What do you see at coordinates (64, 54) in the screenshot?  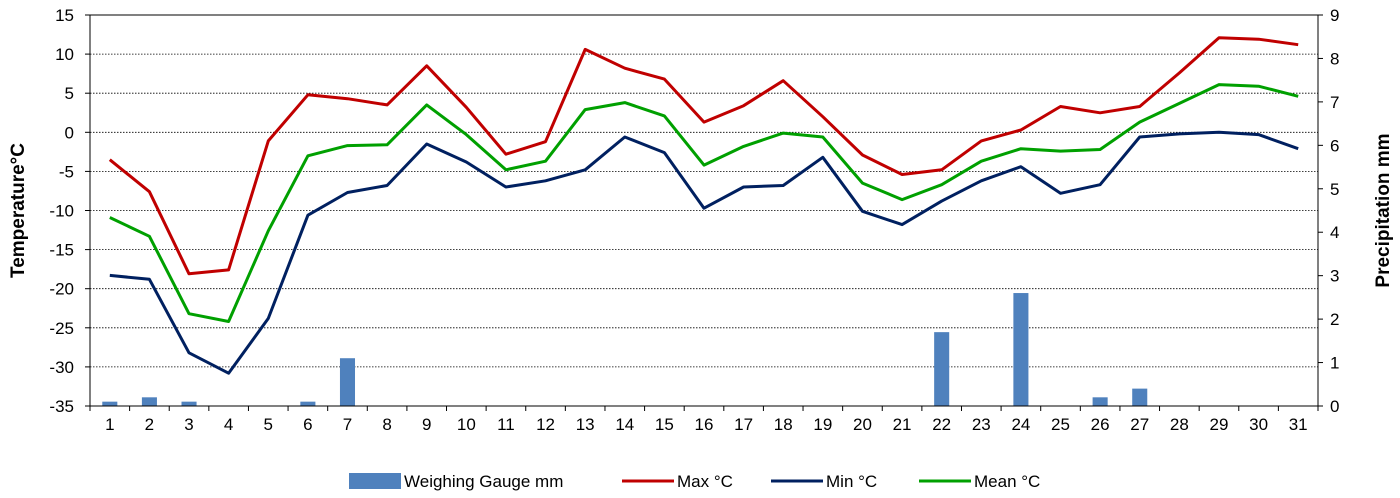 I see `left-tick-label: 10` at bounding box center [64, 54].